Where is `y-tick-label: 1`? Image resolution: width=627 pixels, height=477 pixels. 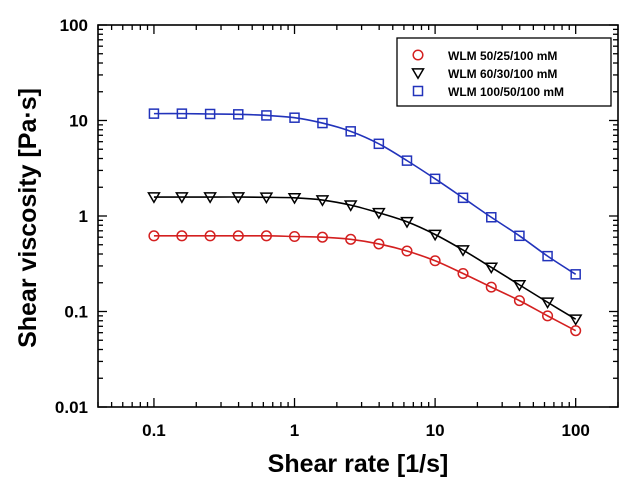
y-tick-label: 1 is located at coordinates (83, 216).